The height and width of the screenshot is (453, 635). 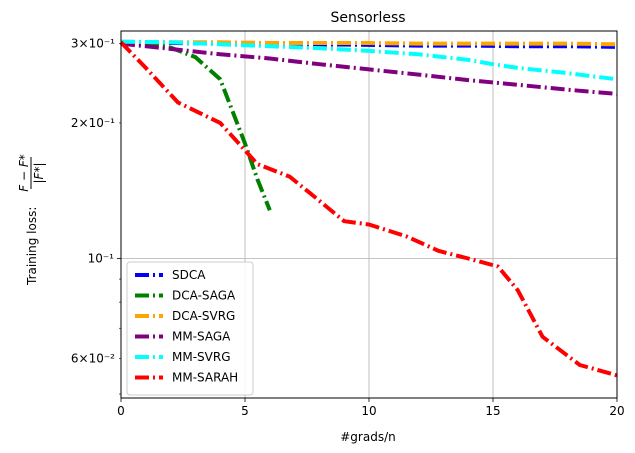 I want to click on chart-title: Sensorless, so click(x=367, y=18).